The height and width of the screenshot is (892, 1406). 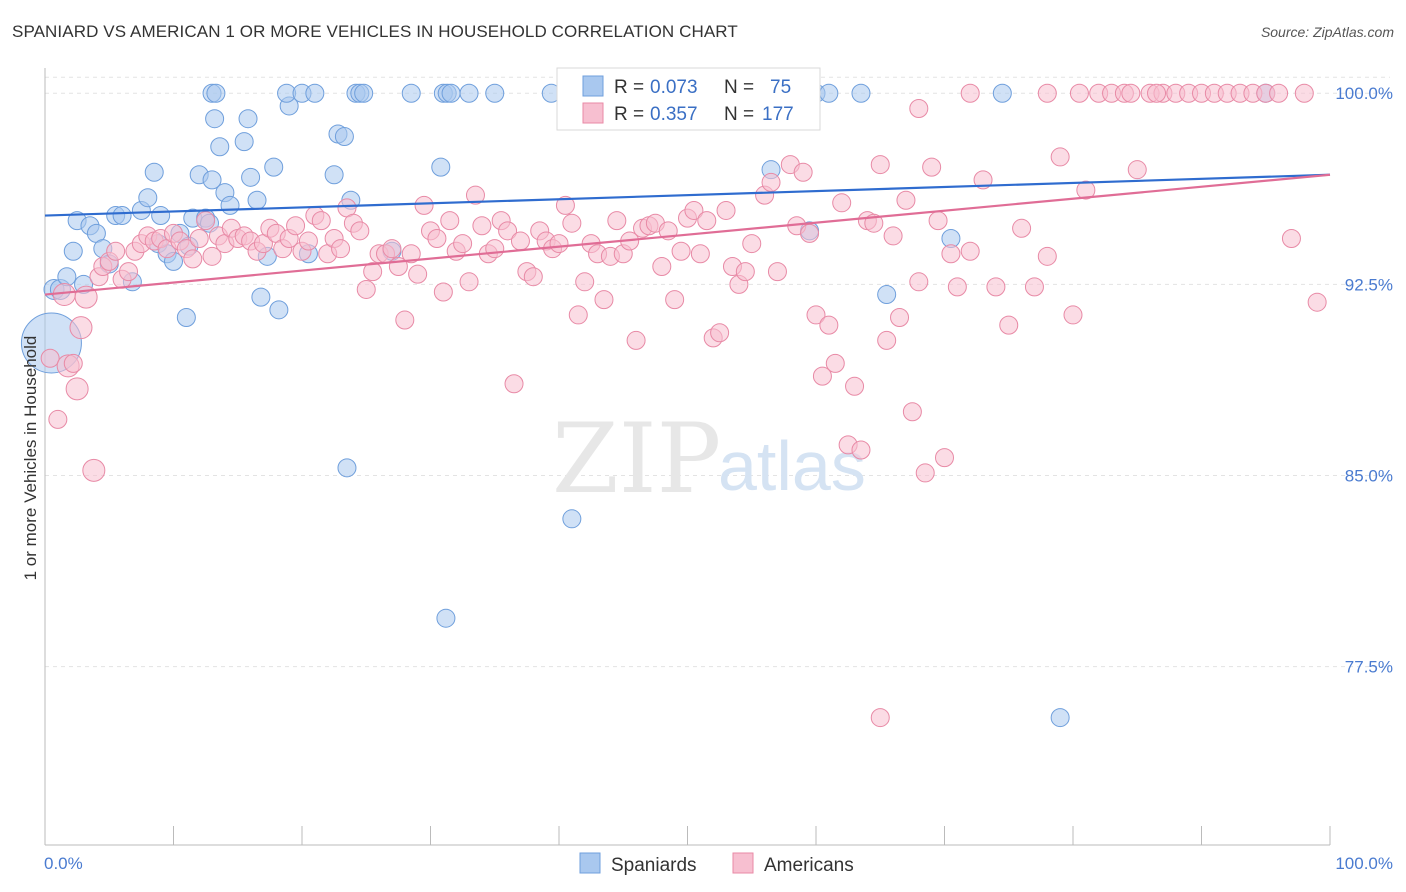 I want to click on x-tick-labels: 0.0% 100.0%, so click(x=718, y=863).